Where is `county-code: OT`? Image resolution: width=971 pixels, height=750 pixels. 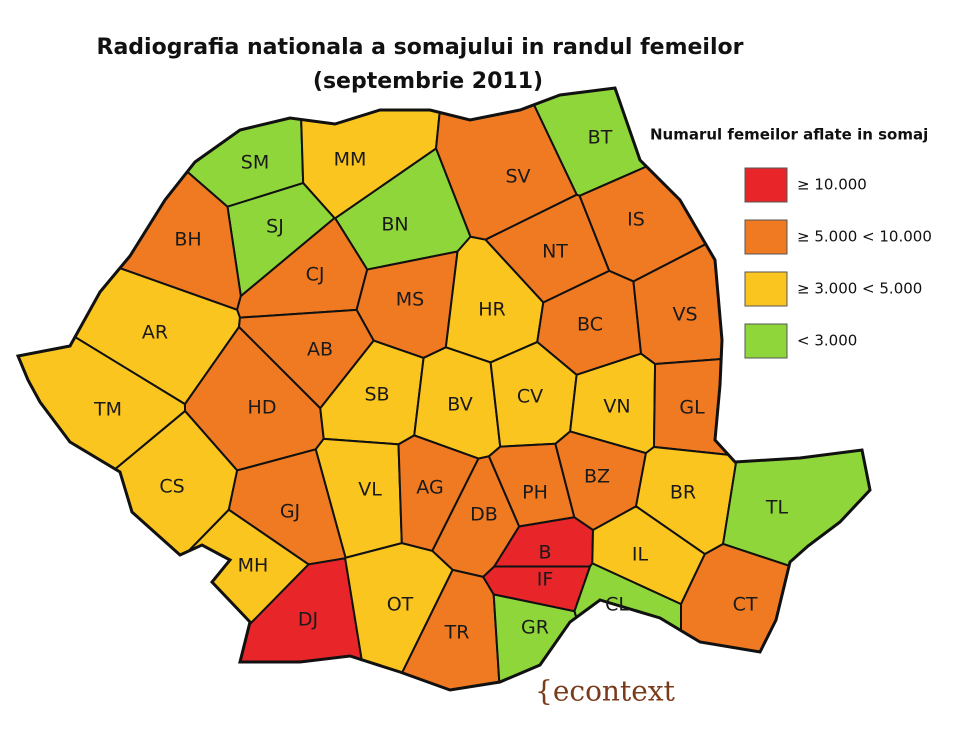 county-code: OT is located at coordinates (400, 605).